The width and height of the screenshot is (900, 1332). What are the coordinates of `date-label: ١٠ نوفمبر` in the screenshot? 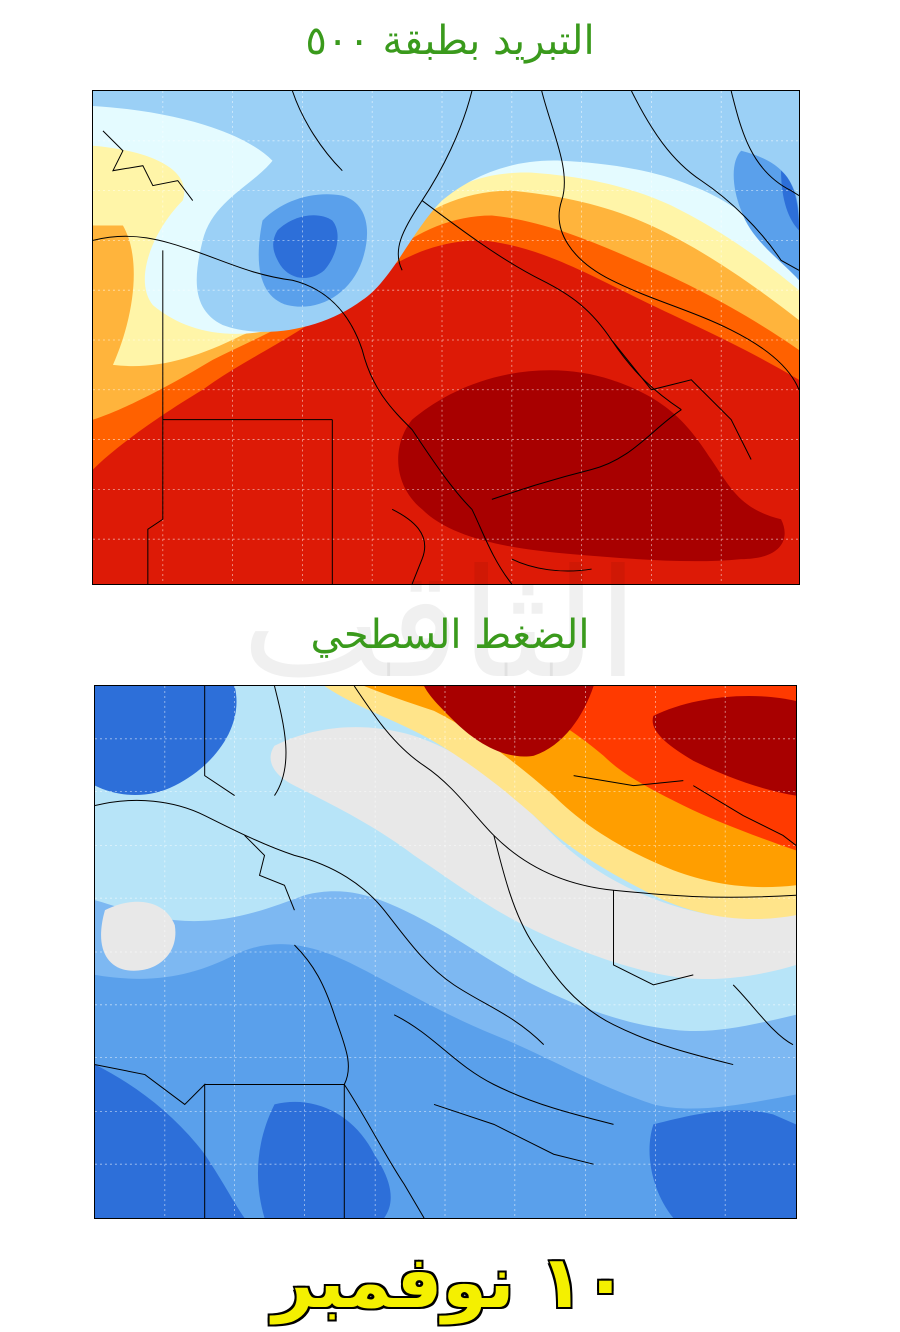 It's located at (450, 1282).